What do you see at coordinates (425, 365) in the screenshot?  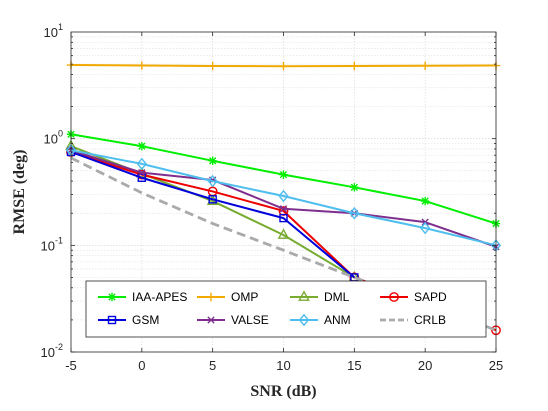 I see `x-tick-label: 20` at bounding box center [425, 365].